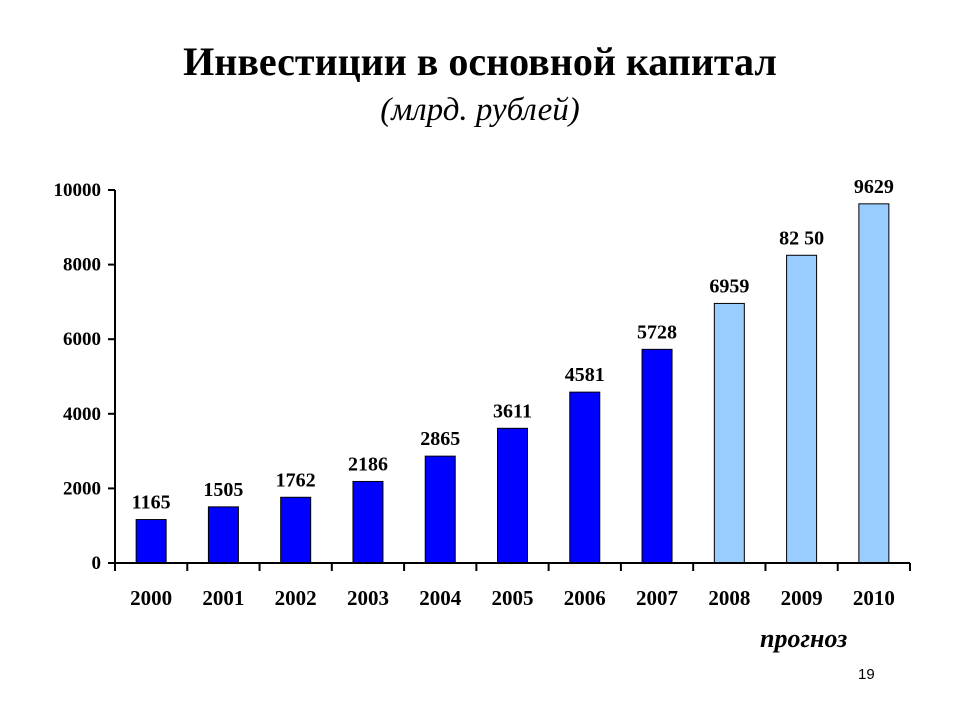 The width and height of the screenshot is (960, 720). What do you see at coordinates (804, 638) in the screenshot?
I see `forecast-label: прогноз` at bounding box center [804, 638].